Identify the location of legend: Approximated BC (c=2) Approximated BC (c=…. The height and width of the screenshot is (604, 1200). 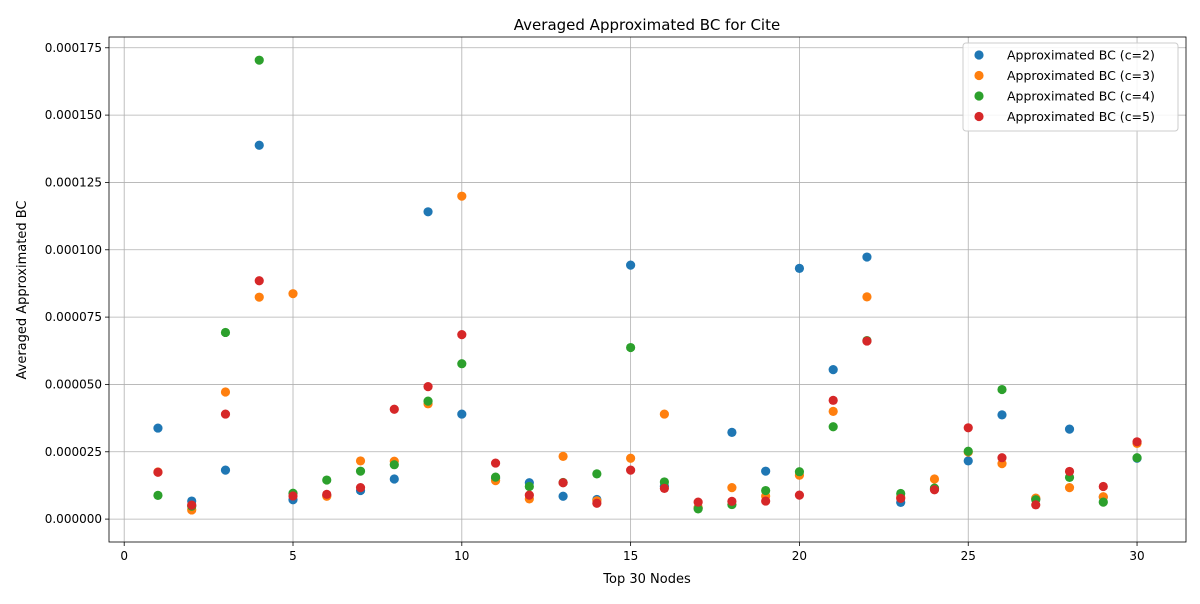
(1070, 87).